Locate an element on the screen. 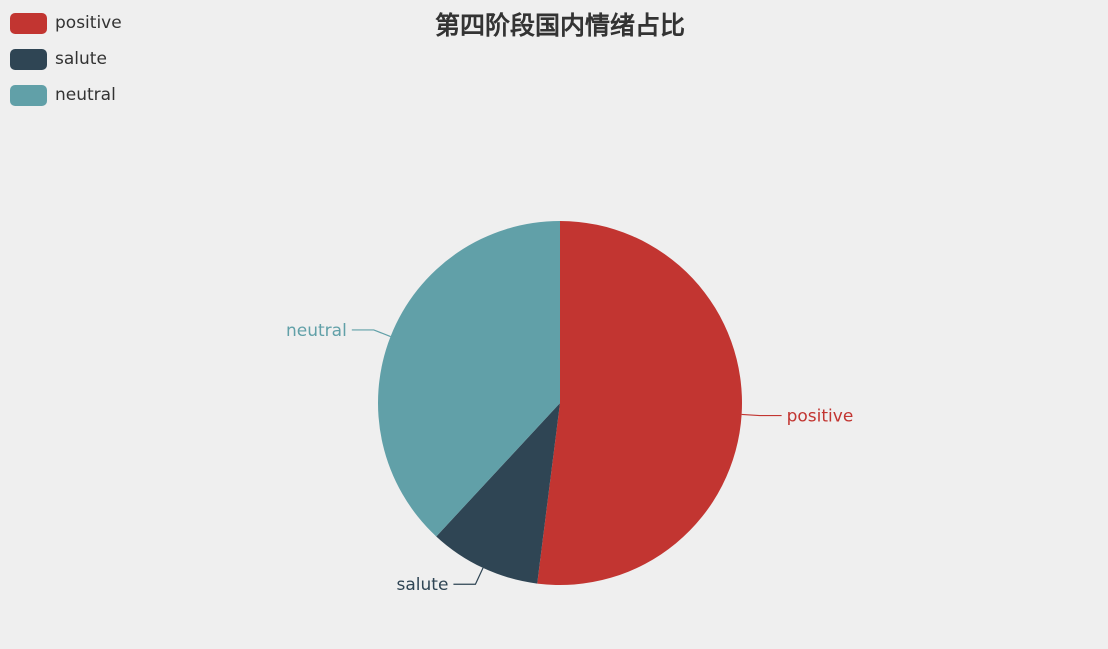  legend-swatch-positive is located at coordinates (28, 23).